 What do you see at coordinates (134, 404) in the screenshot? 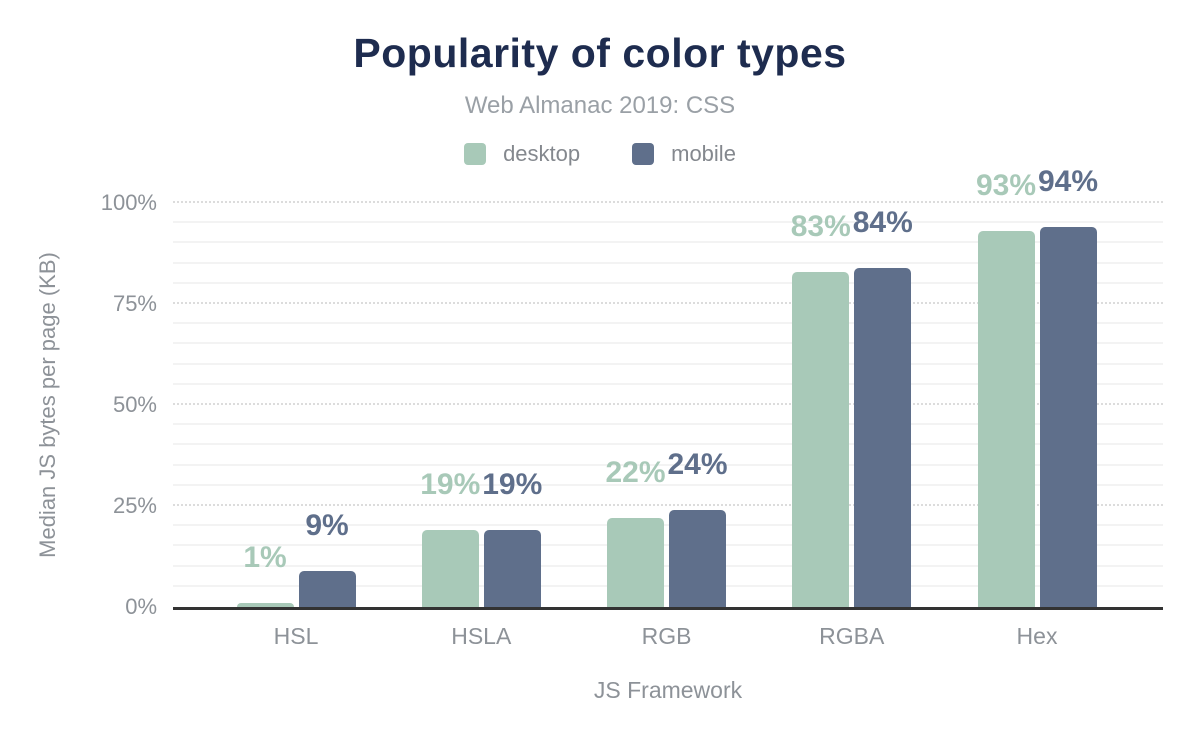
I see `y-tick-label: 50%` at bounding box center [134, 404].